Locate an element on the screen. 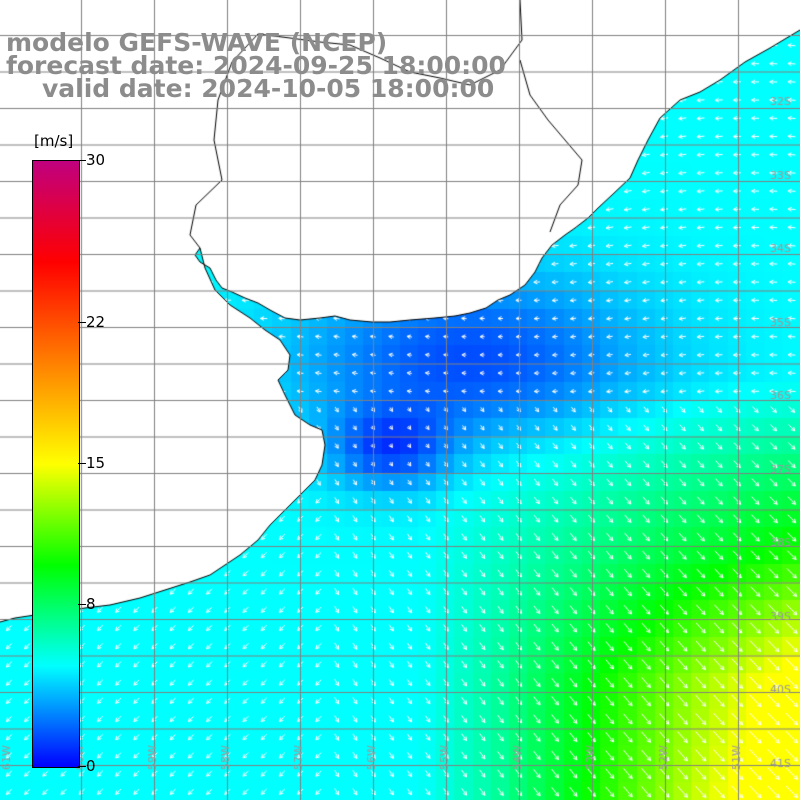  colorbar-label: 15 is located at coordinates (96, 463).